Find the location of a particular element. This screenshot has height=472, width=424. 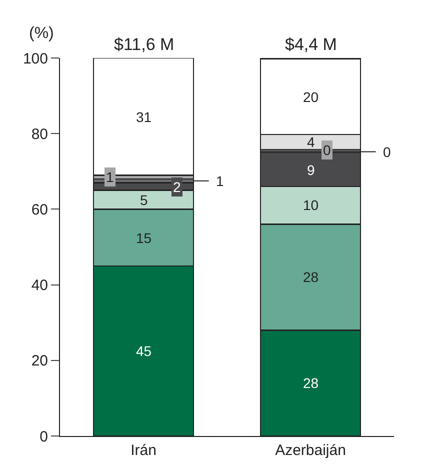

y-tick-label: 20 is located at coordinates (39, 361).